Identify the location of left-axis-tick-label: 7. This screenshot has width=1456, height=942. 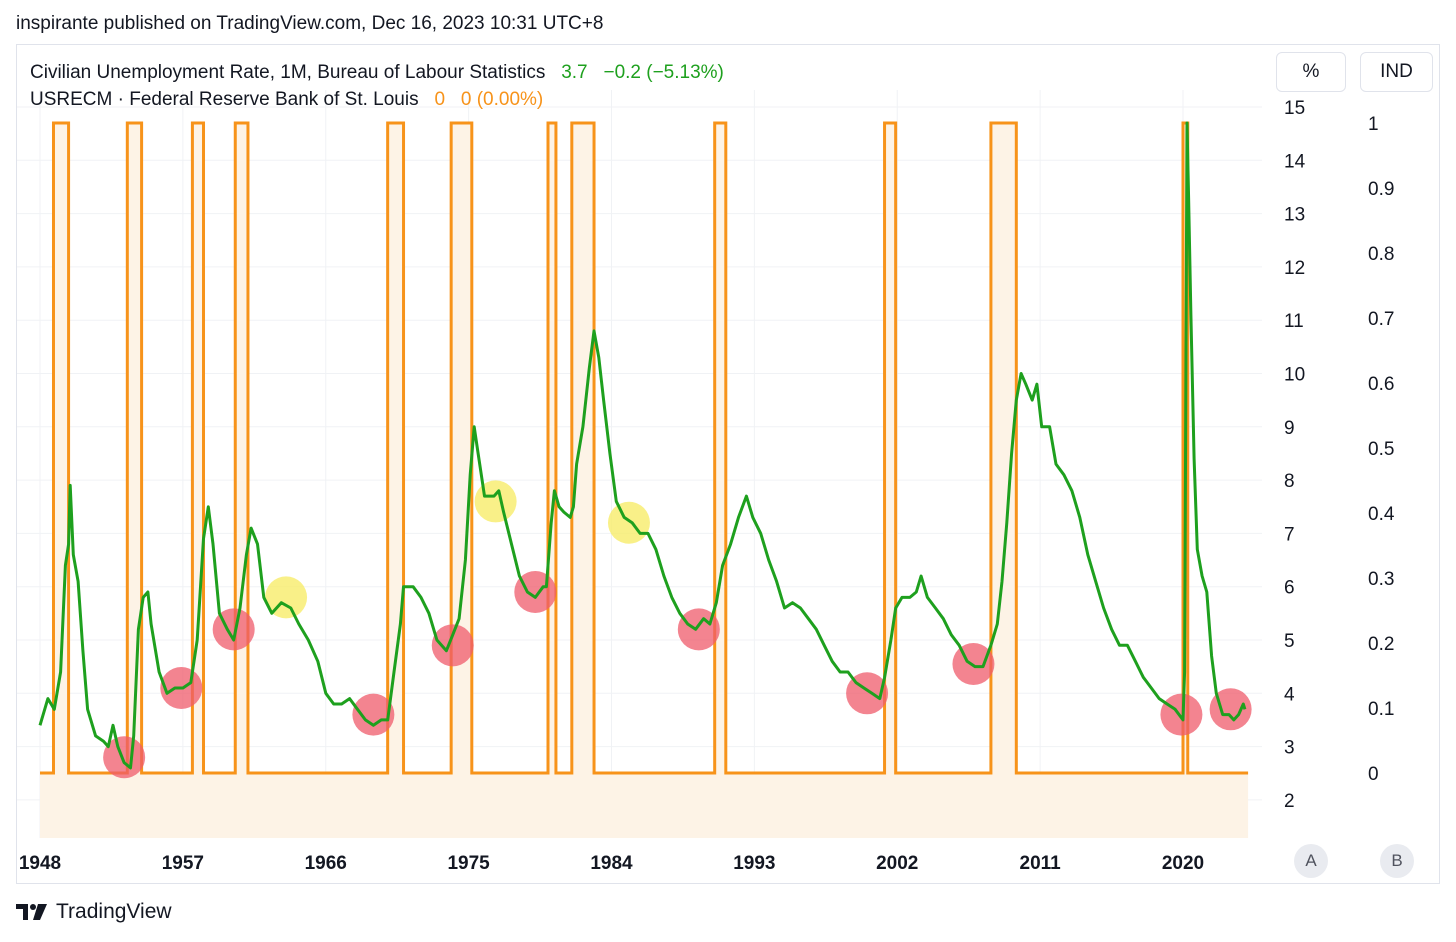
(1289, 534).